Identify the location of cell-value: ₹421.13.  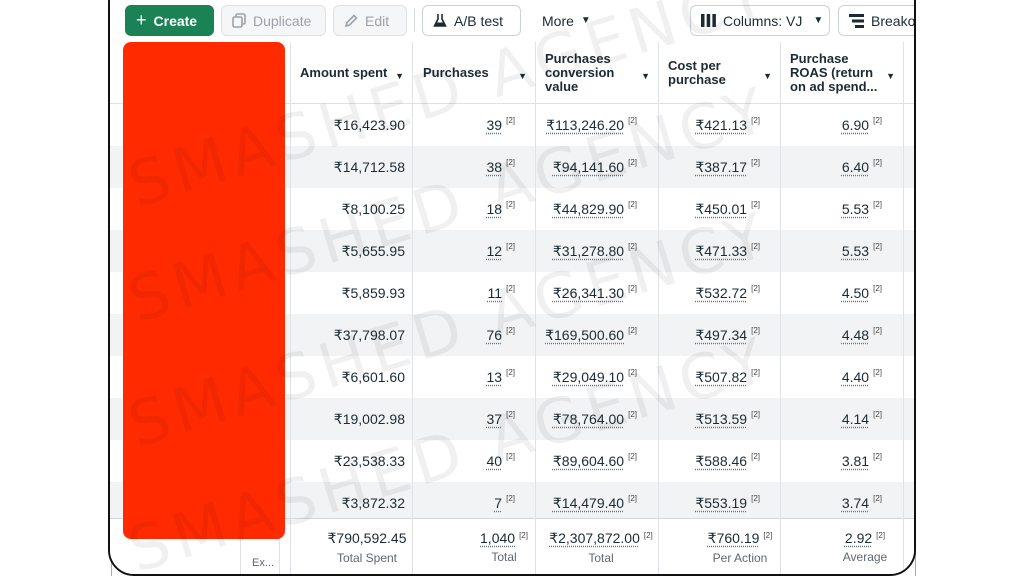
(721, 124).